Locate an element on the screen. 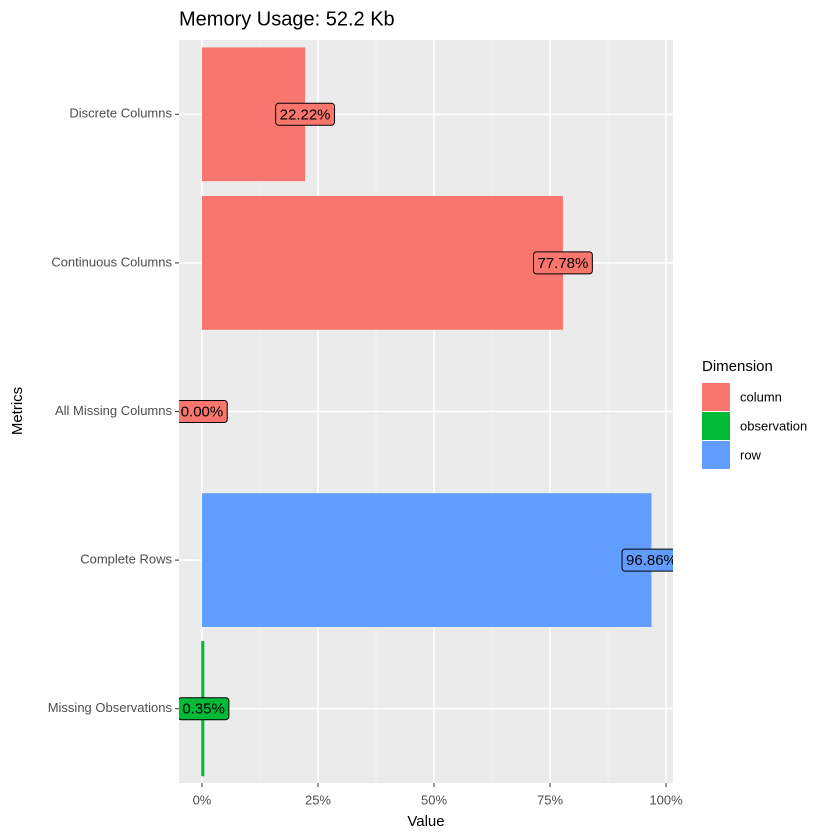  x-tick-label: 100% is located at coordinates (666, 799).